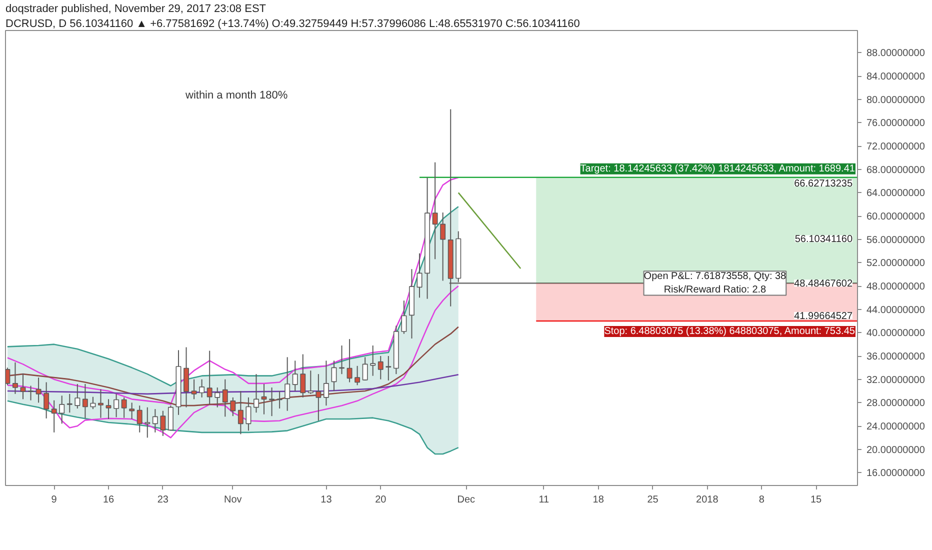 This screenshot has height=550, width=932. I want to click on series-label: Target: 18.14245633 (37.42%) 1814245633, Amount: 1689.41, so click(718, 168).